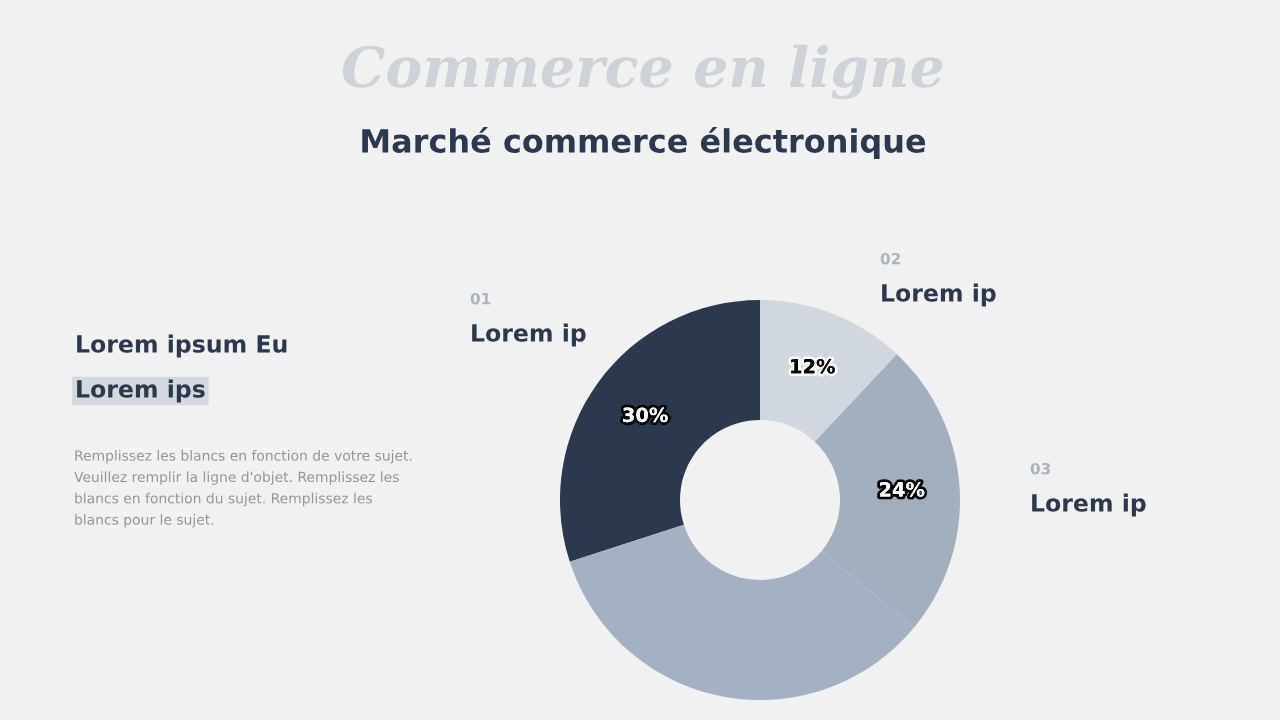  I want to click on text: Remplissez les blancs en fonction de votre sujet. Veuillez remplir la ligne d'objet. Remplissez les blancs en fonction du sujet. Remplissez les blancs pour le sujet., so click(243, 489).